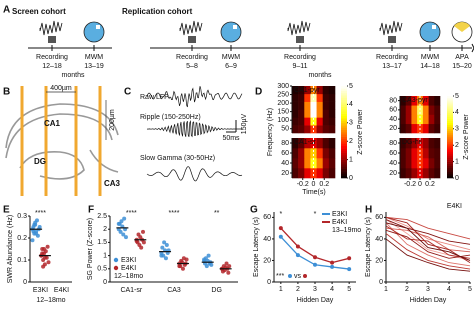 The width and height of the screenshot is (474, 313). Describe the element at coordinates (217, 213) in the screenshot. I see `significance: **` at that location.